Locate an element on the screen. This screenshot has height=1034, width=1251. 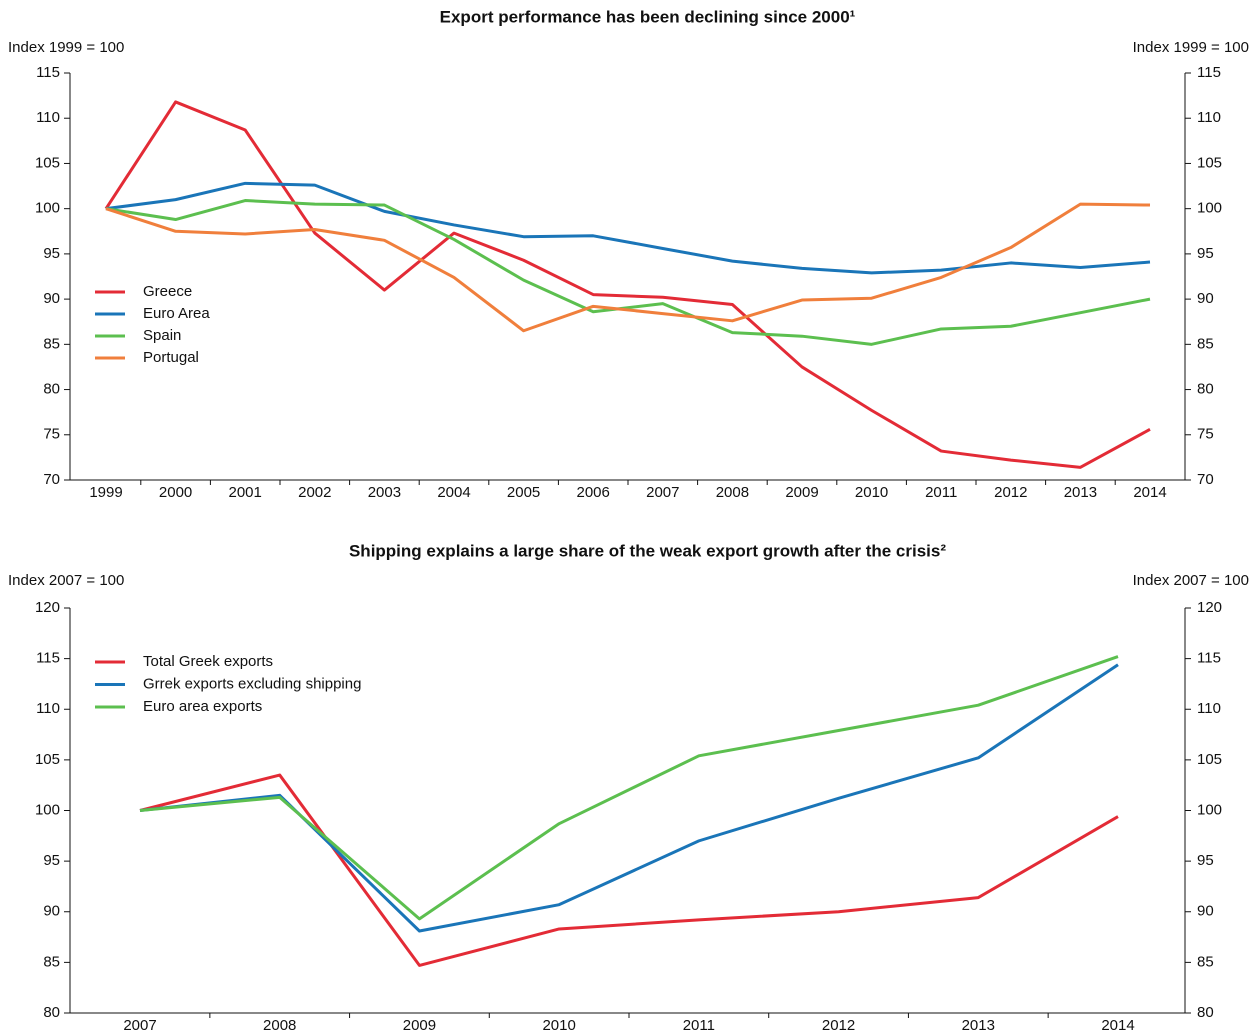
y-tick-label: 120 is located at coordinates (47, 607).